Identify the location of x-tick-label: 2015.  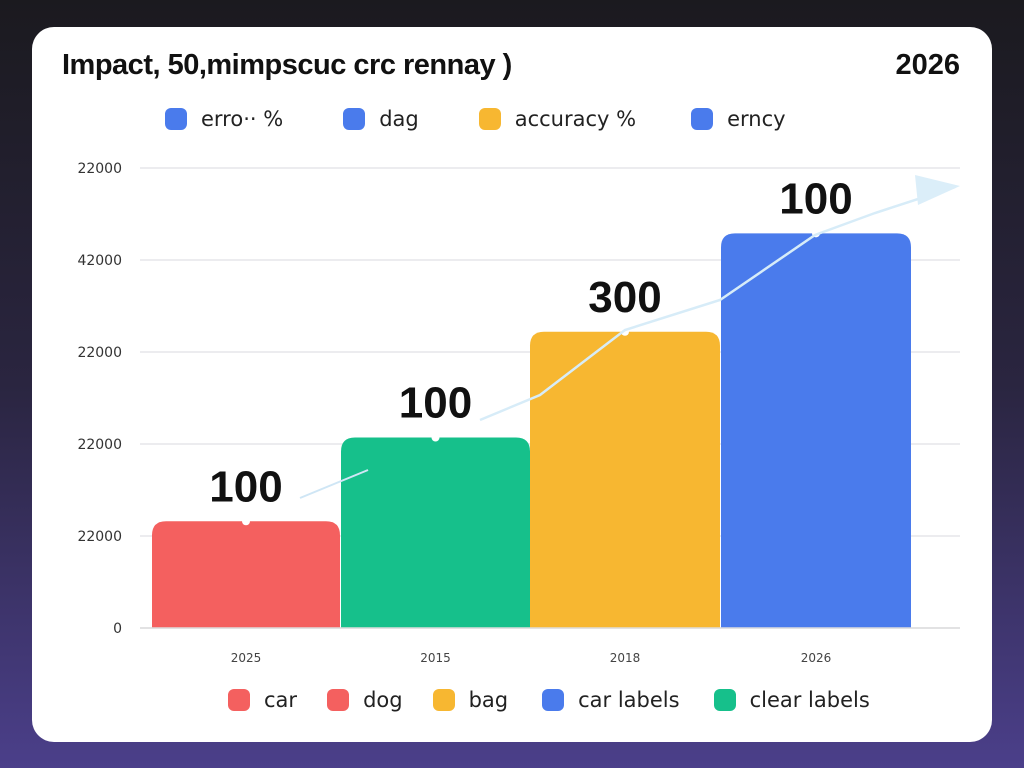
(435, 658).